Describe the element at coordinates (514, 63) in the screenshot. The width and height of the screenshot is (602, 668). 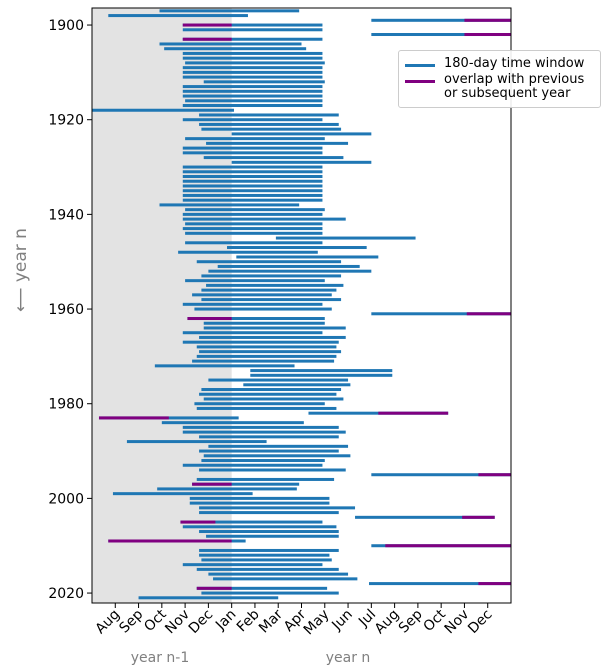
I see `legend-label: 180-day time window` at that location.